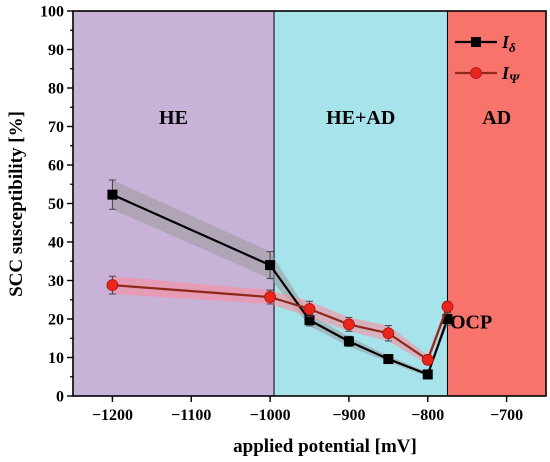  I want to click on y-tick-label: 60, so click(56, 166).